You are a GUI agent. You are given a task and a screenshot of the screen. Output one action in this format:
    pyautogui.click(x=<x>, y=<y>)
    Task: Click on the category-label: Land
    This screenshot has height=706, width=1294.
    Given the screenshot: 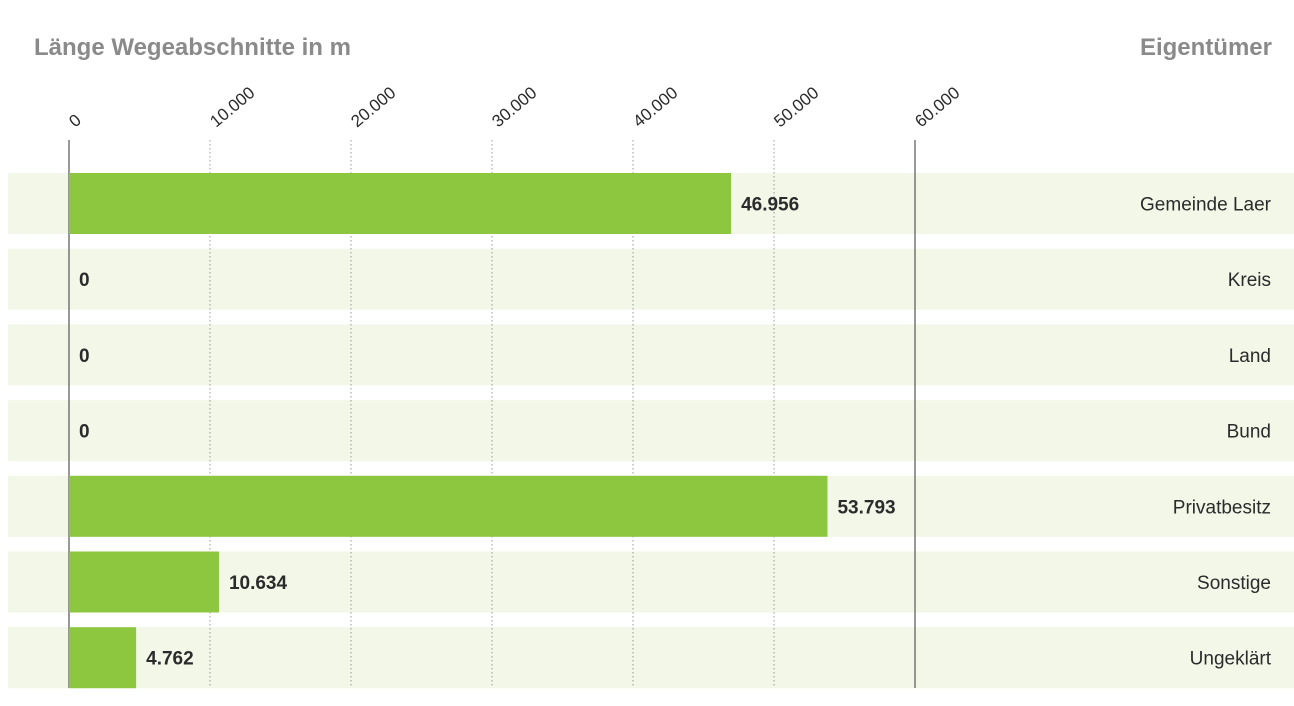 What is the action you would take?
    pyautogui.click(x=1250, y=356)
    